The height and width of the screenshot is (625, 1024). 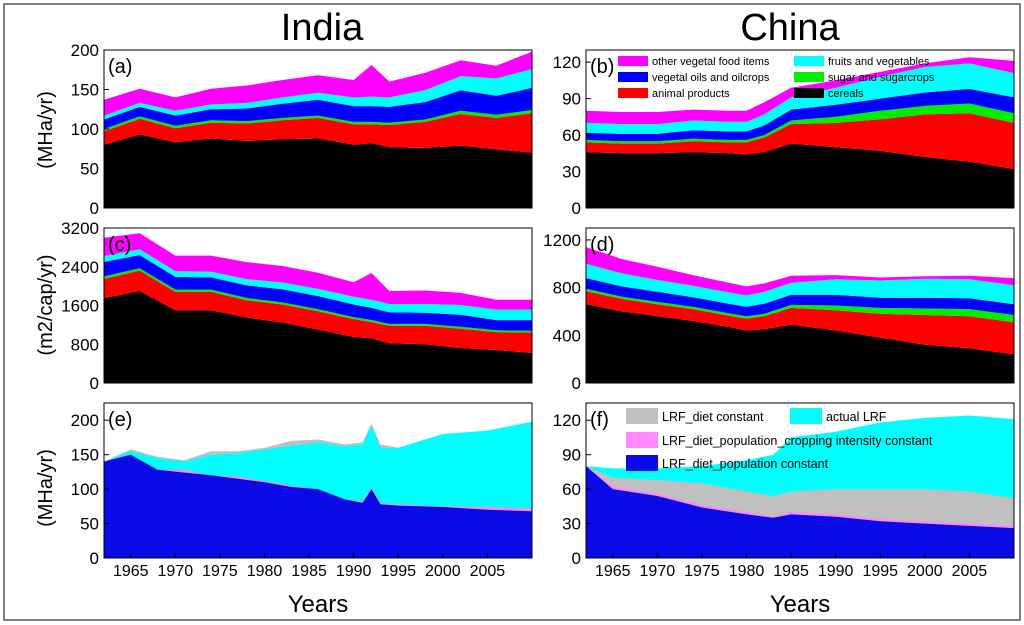 I want to click on legend-swatch-b-sugar, so click(x=809, y=77).